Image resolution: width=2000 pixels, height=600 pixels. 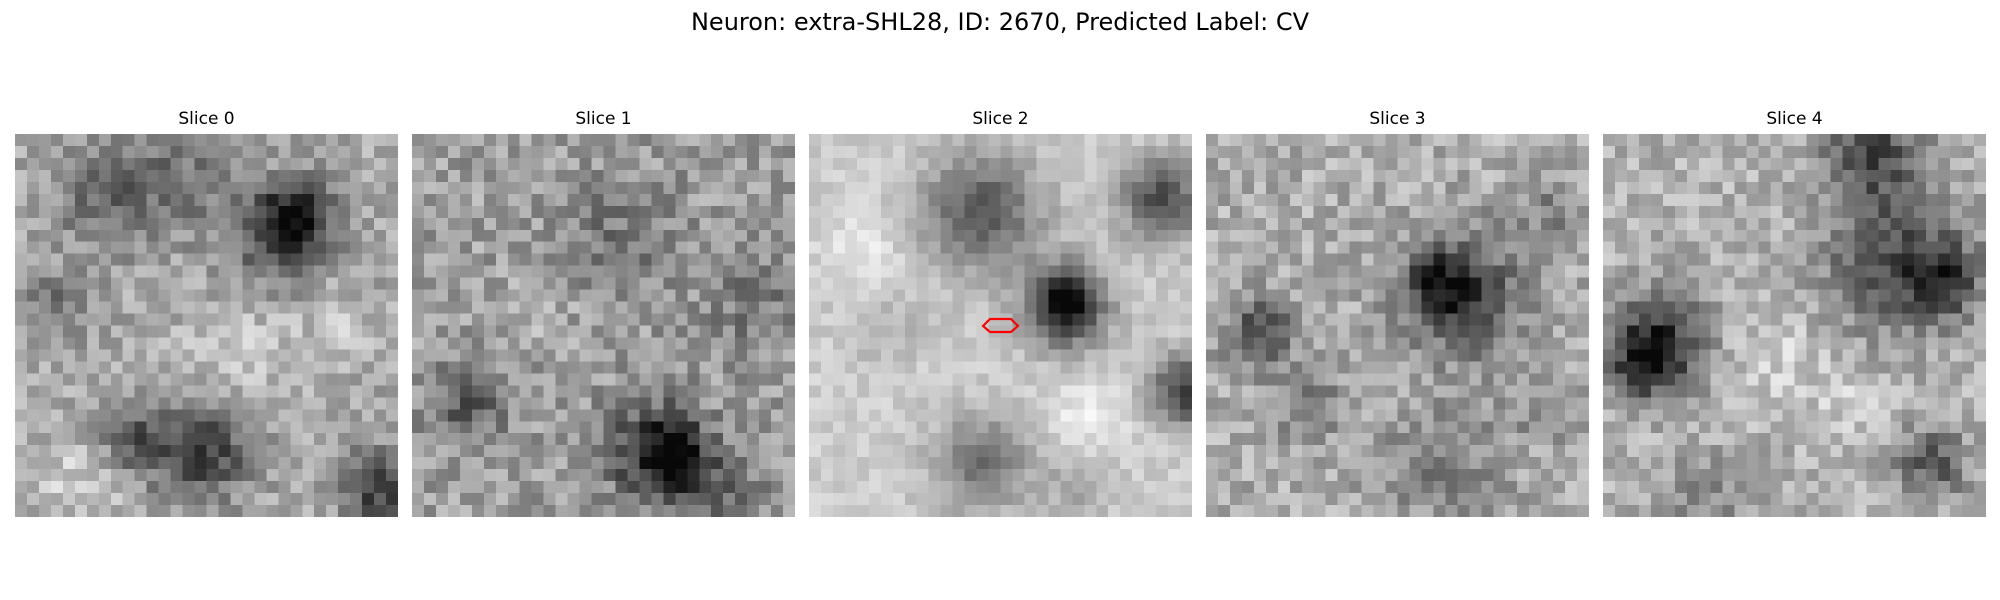 What do you see at coordinates (1000, 119) in the screenshot?
I see `slice-2-title: Slice 2` at bounding box center [1000, 119].